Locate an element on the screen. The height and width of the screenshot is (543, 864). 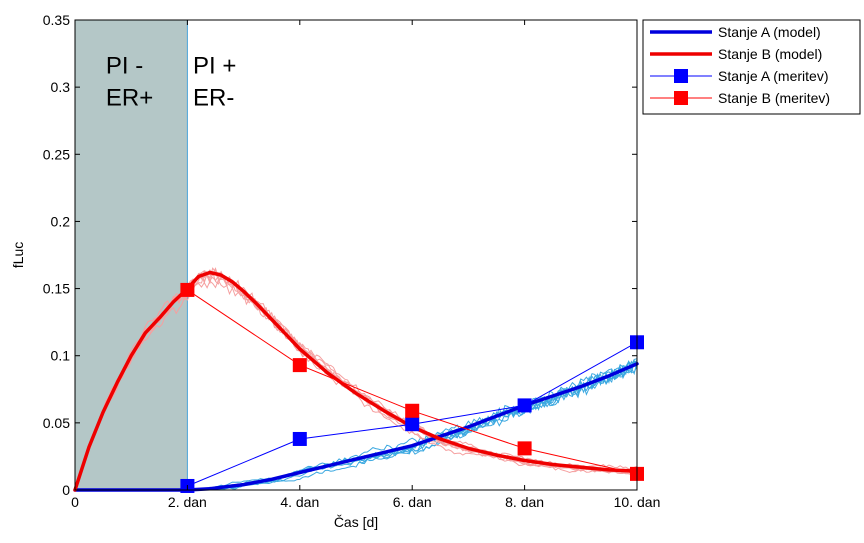
y-tick-label: 0.3 is located at coordinates (61, 87).